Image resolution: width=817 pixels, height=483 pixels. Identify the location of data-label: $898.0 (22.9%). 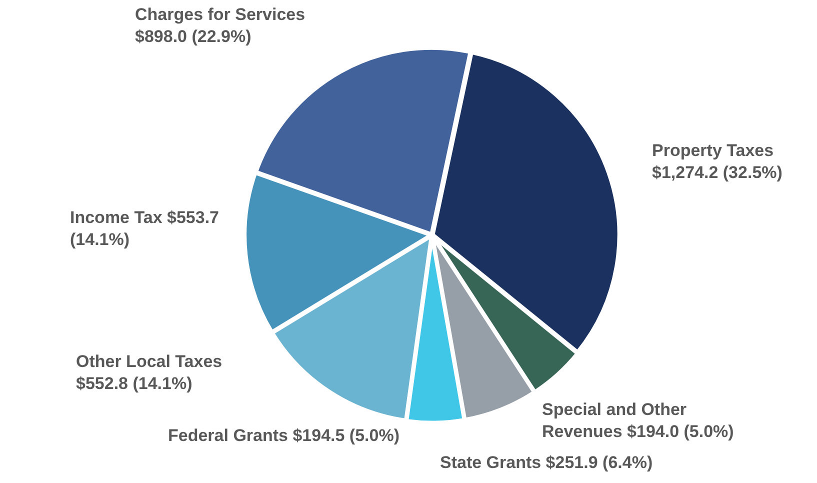
(193, 36).